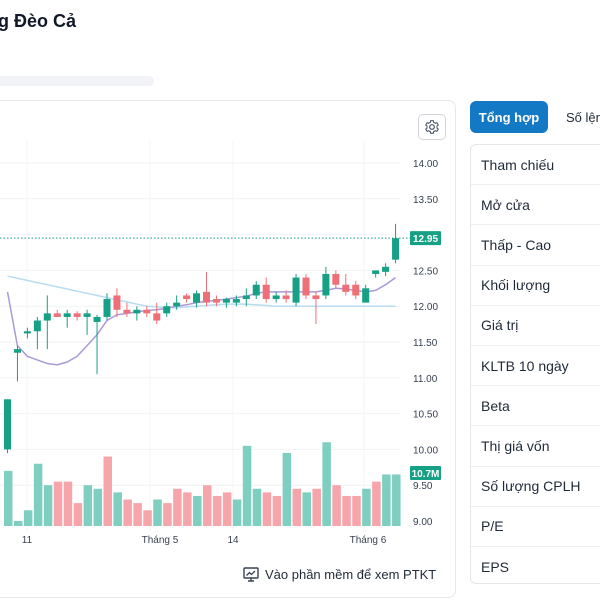  Describe the element at coordinates (425, 415) in the screenshot. I see `price-axis-label: 10.50` at that location.